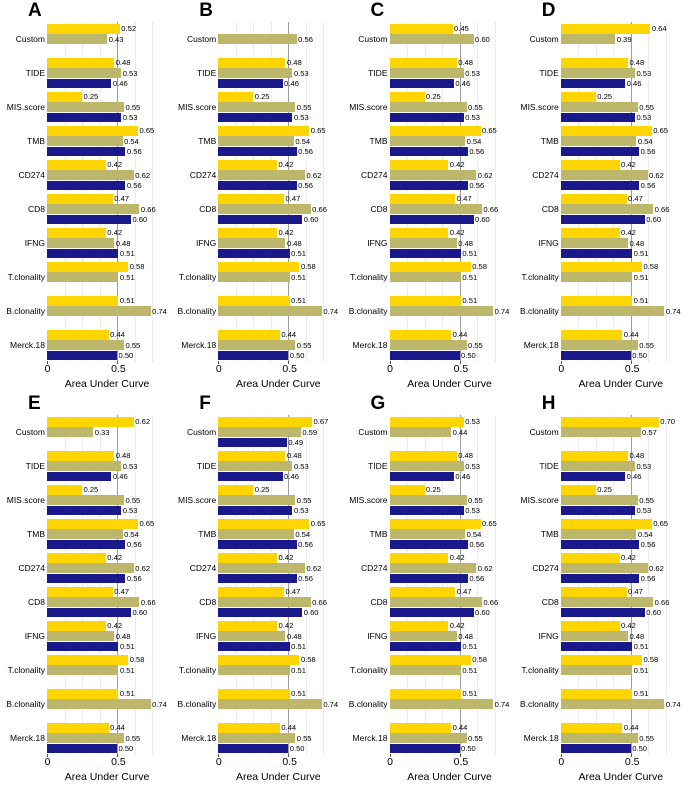 The height and width of the screenshot is (786, 685). I want to click on bar-slot: 0.66, so click(620, 209).